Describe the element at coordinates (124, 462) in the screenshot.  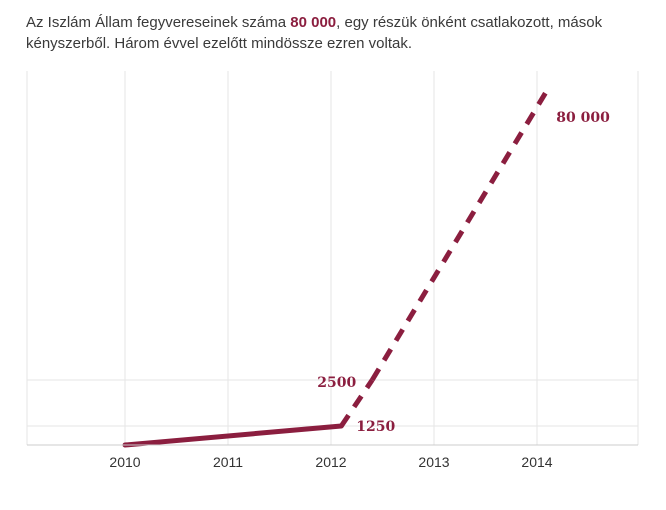
I see `x-tick-label: 2010` at that location.